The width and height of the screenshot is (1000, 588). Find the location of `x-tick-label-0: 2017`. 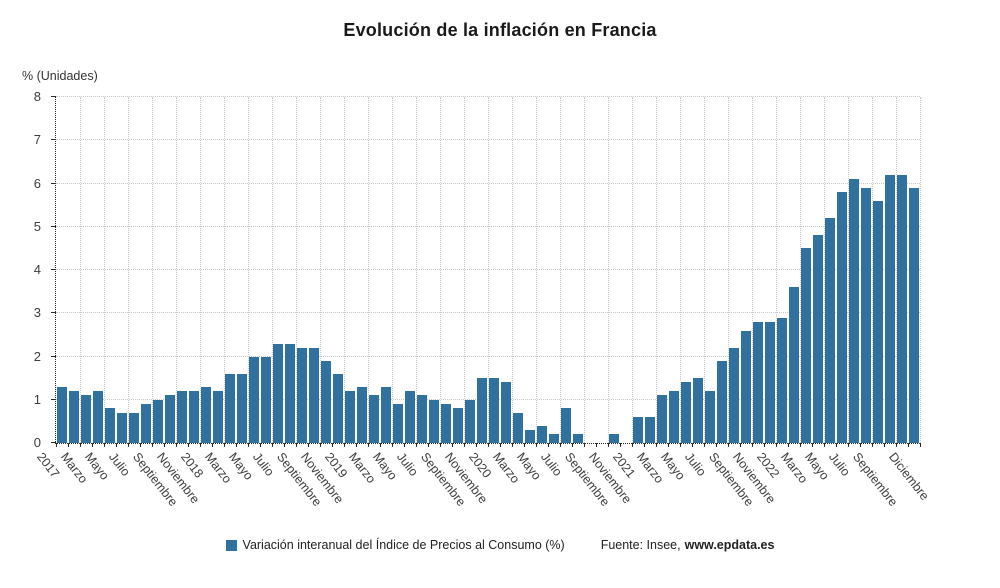

x-tick-label-0: 2017 is located at coordinates (48, 465).